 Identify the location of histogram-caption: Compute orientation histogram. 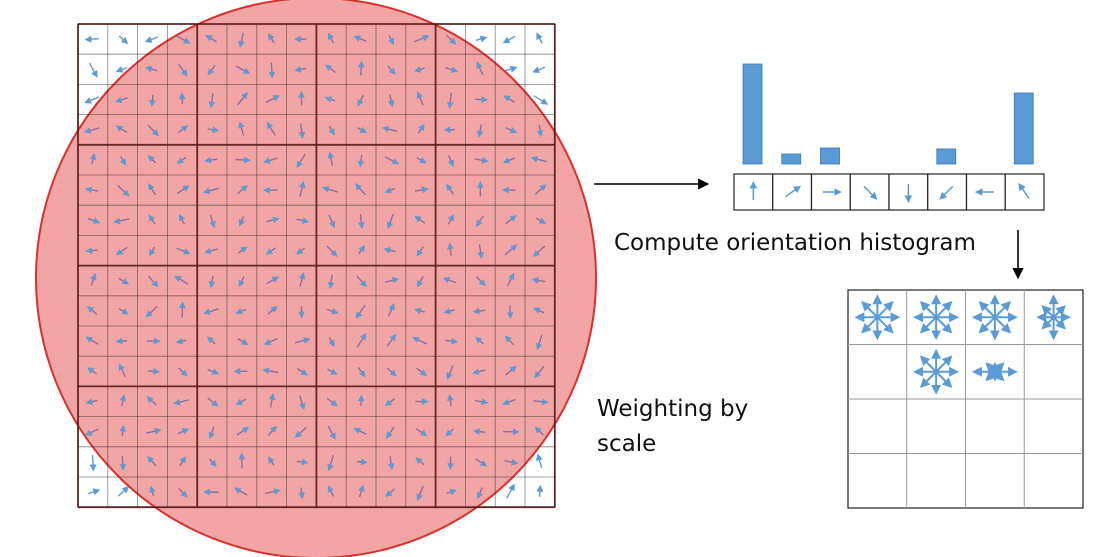
(795, 243).